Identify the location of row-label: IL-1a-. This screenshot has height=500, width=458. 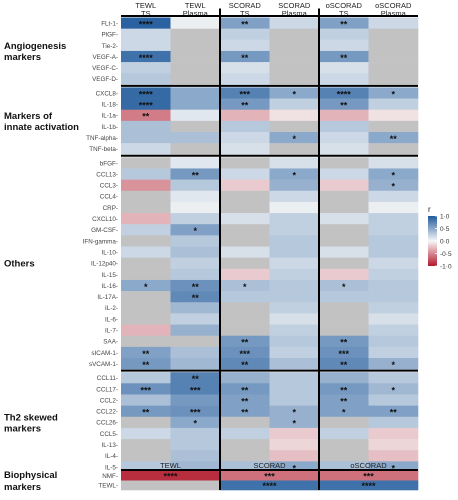
(110, 116).